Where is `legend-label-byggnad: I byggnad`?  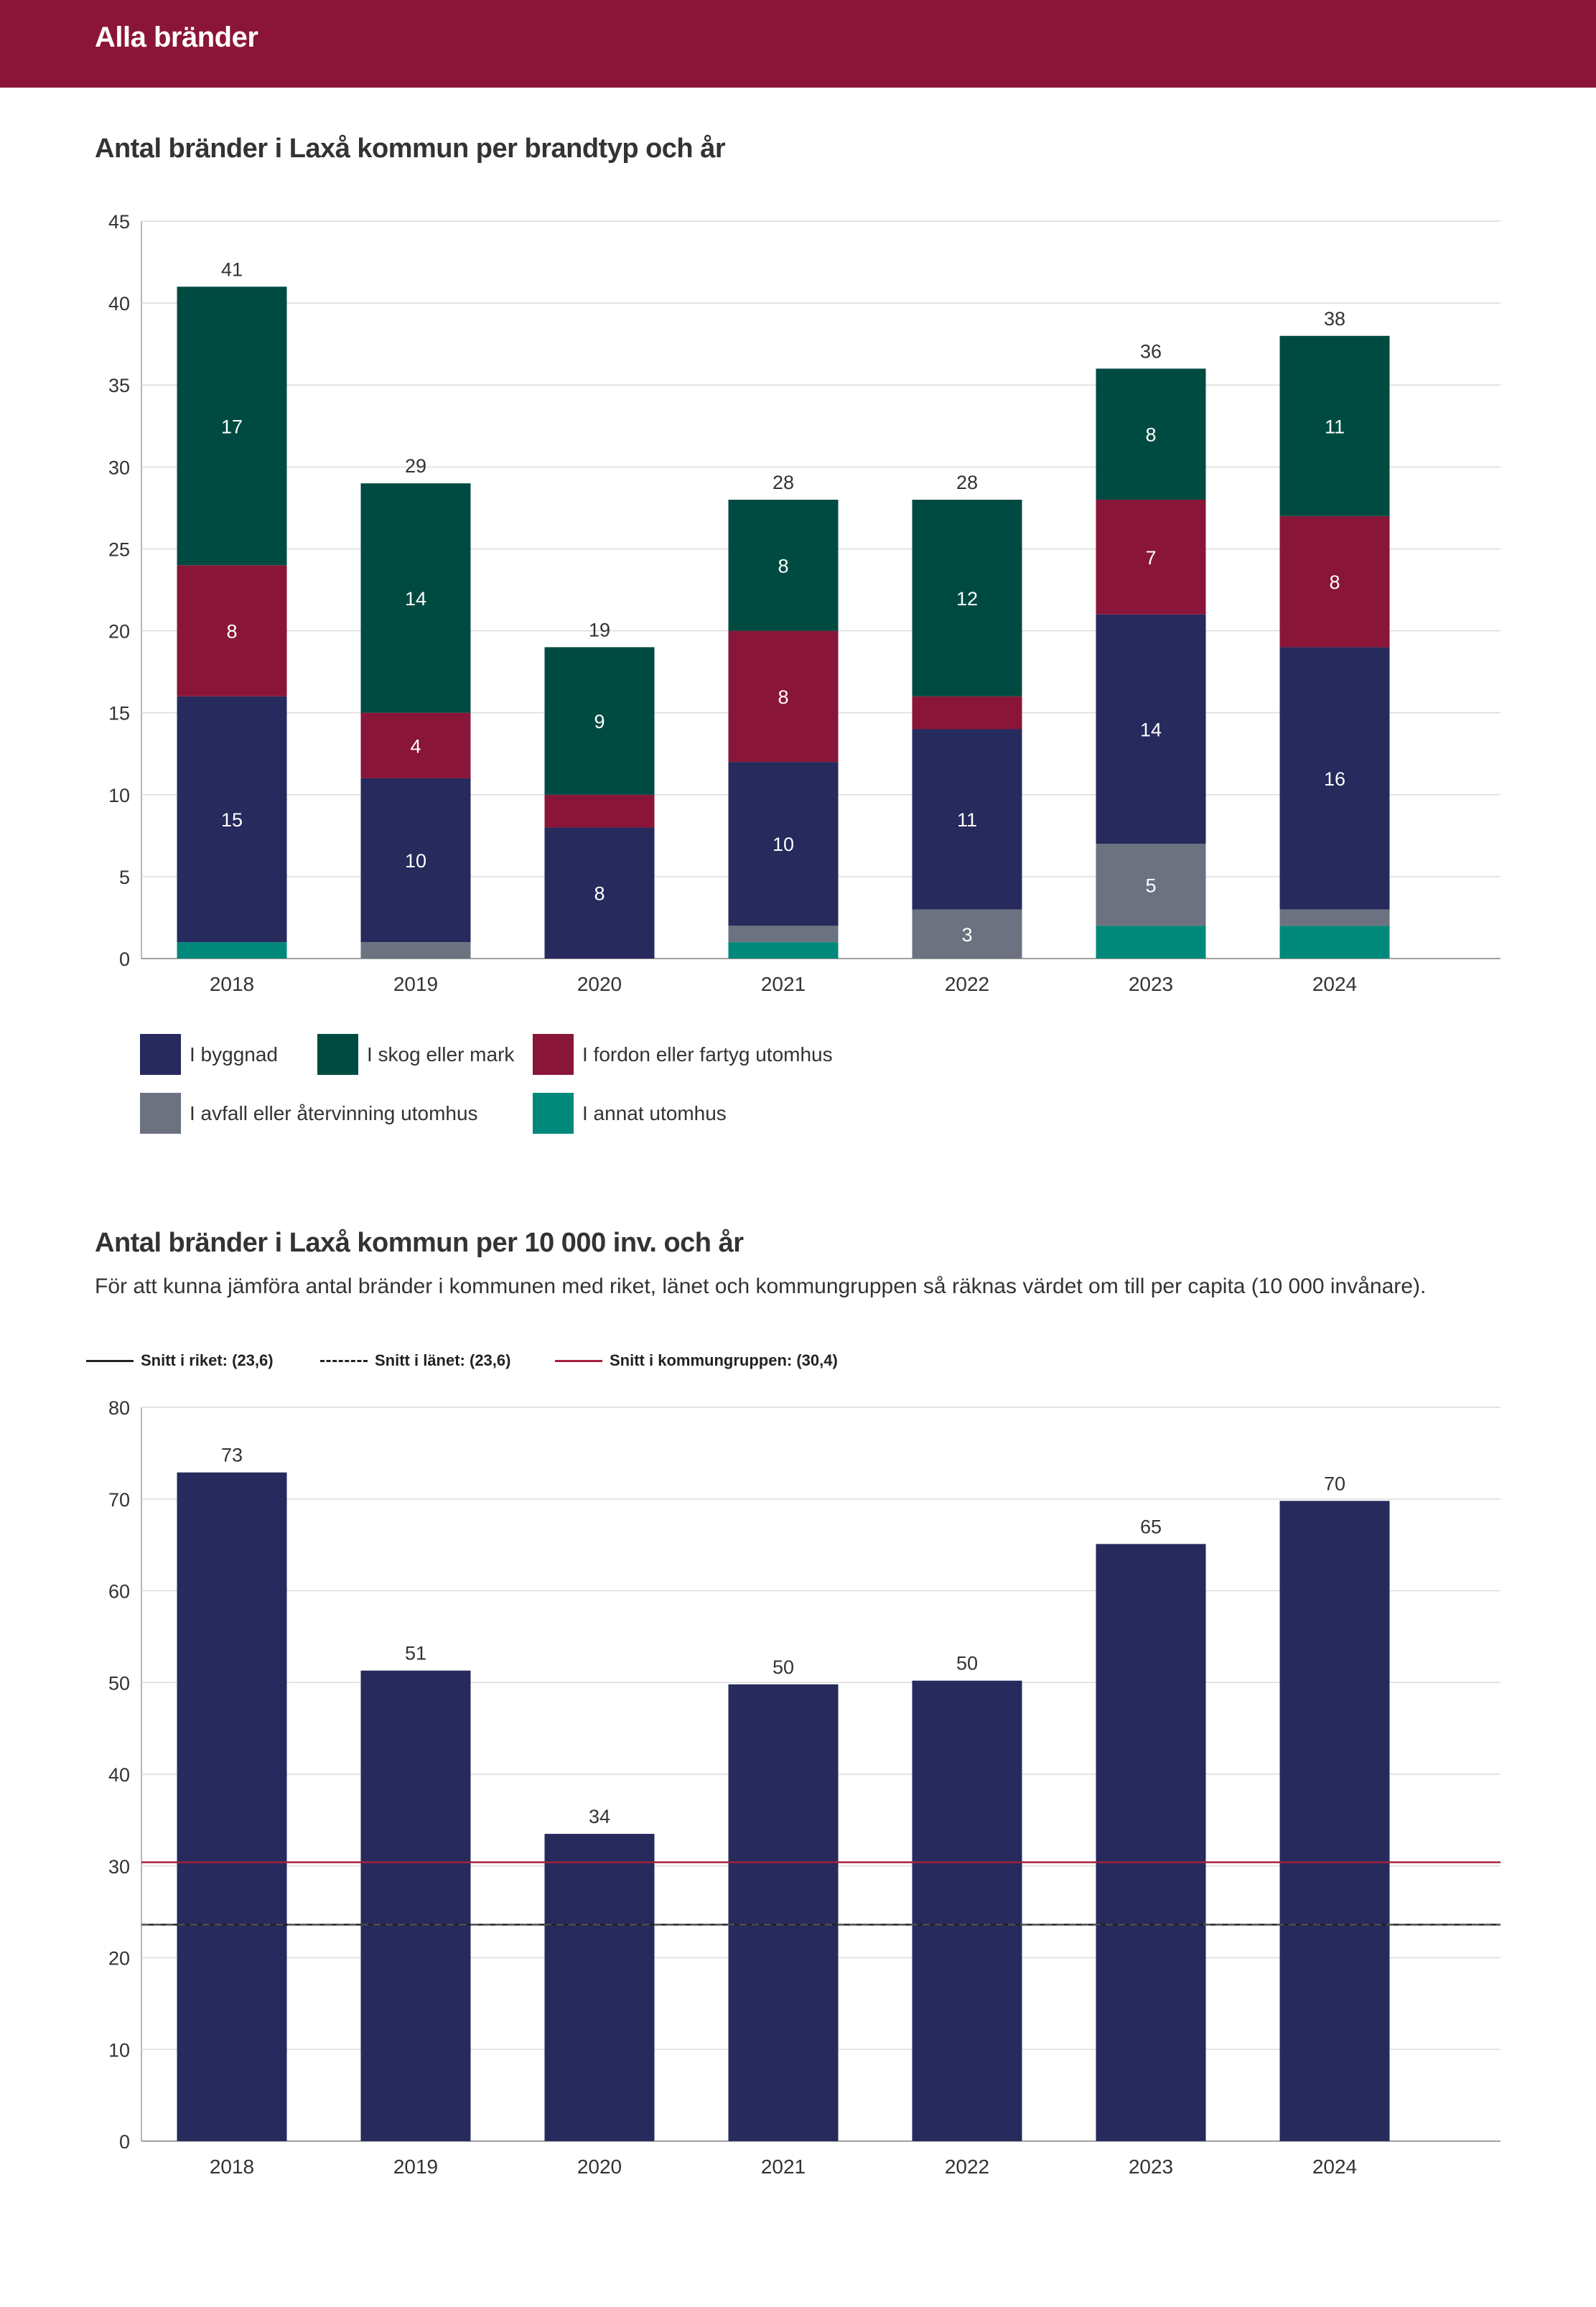
legend-label-byggnad: I byggnad is located at coordinates (234, 1054).